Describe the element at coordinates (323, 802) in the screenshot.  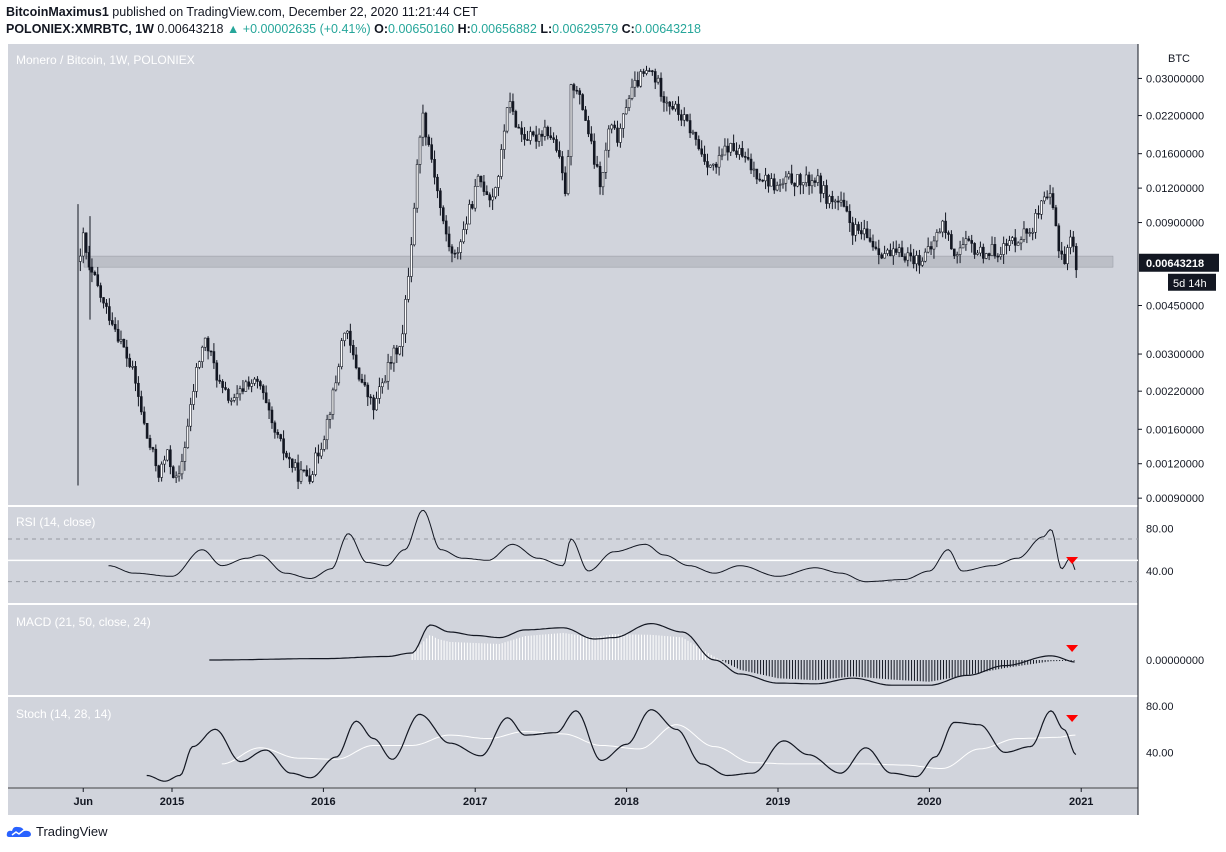
I see `time-tick-label: 2016` at that location.